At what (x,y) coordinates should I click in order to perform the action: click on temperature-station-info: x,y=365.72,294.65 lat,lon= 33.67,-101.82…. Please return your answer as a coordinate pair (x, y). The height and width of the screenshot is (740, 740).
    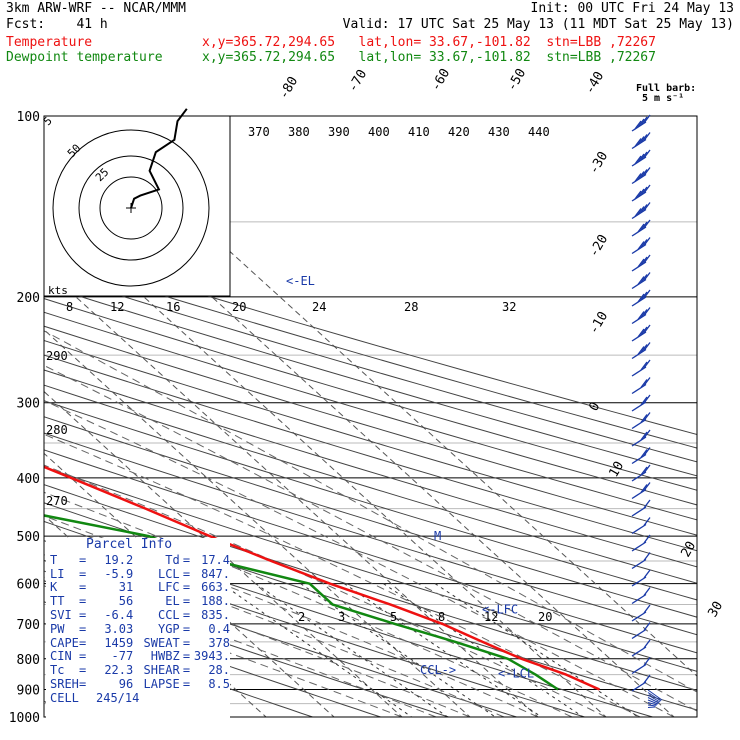
    Looking at the image, I should click on (429, 42).